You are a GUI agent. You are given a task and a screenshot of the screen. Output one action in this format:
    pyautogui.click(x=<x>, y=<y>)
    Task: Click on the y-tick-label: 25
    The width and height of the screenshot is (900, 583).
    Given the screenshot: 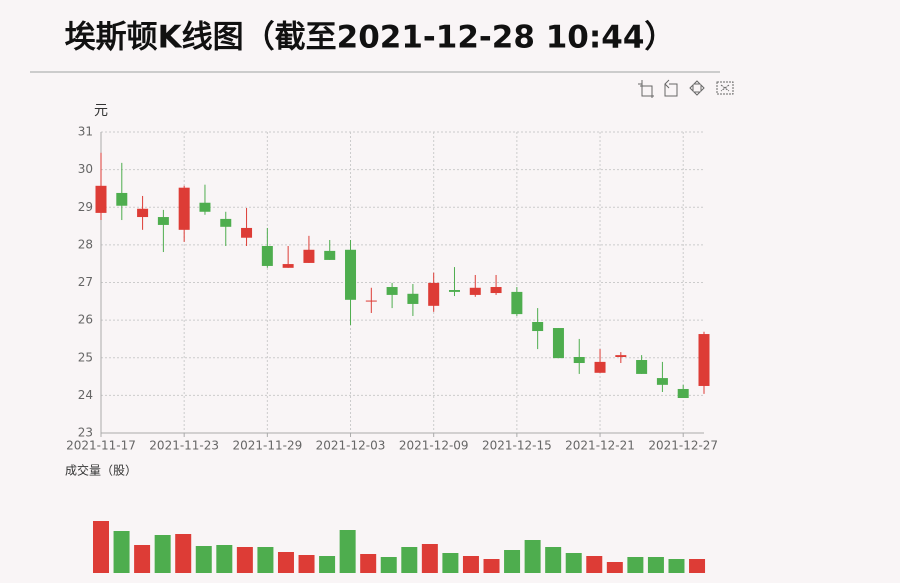 What is the action you would take?
    pyautogui.click(x=85, y=357)
    